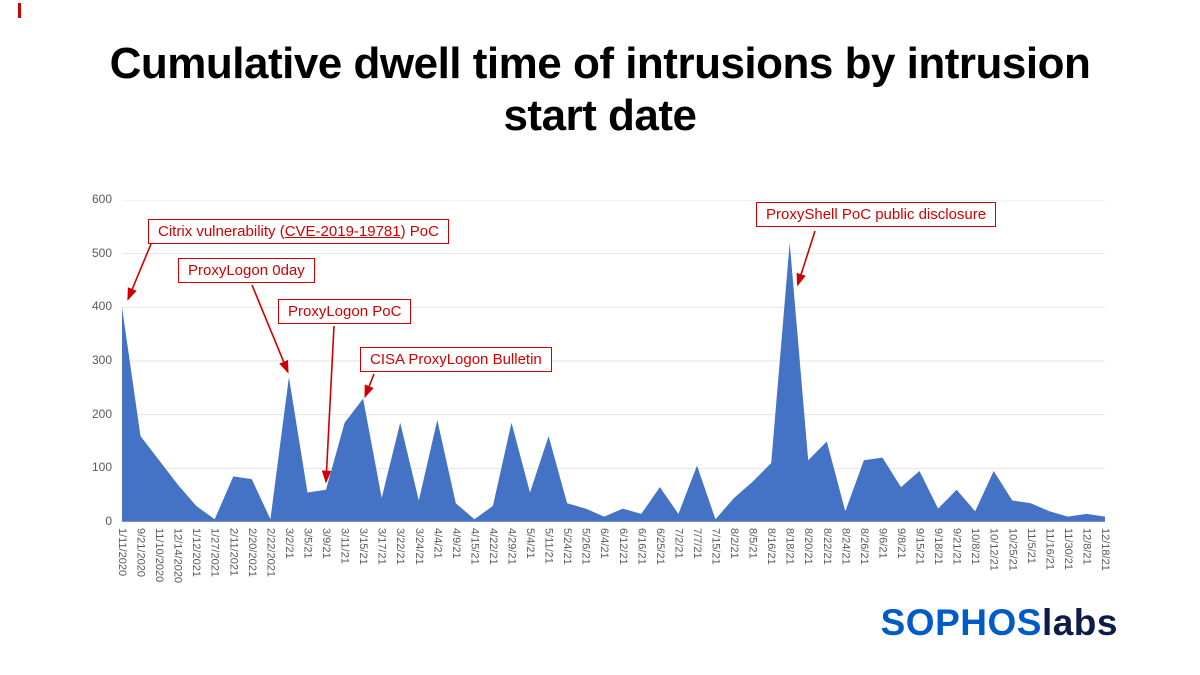  I want to click on annotation-proxylogon-poc: ProxyLogon PoC, so click(345, 311).